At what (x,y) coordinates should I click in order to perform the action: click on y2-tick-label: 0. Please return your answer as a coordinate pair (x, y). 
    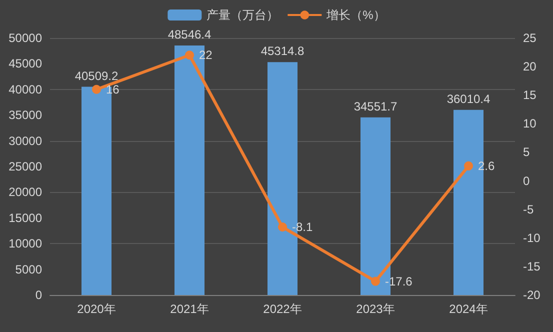
    Looking at the image, I should click on (526, 181).